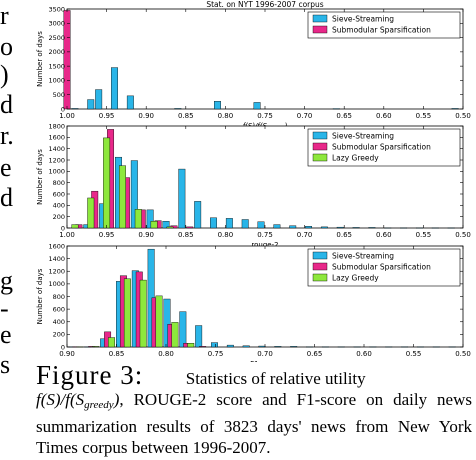 The width and height of the screenshot is (476, 460). Describe the element at coordinates (56, 52) in the screenshot. I see `y-tick-label: 2000` at that location.